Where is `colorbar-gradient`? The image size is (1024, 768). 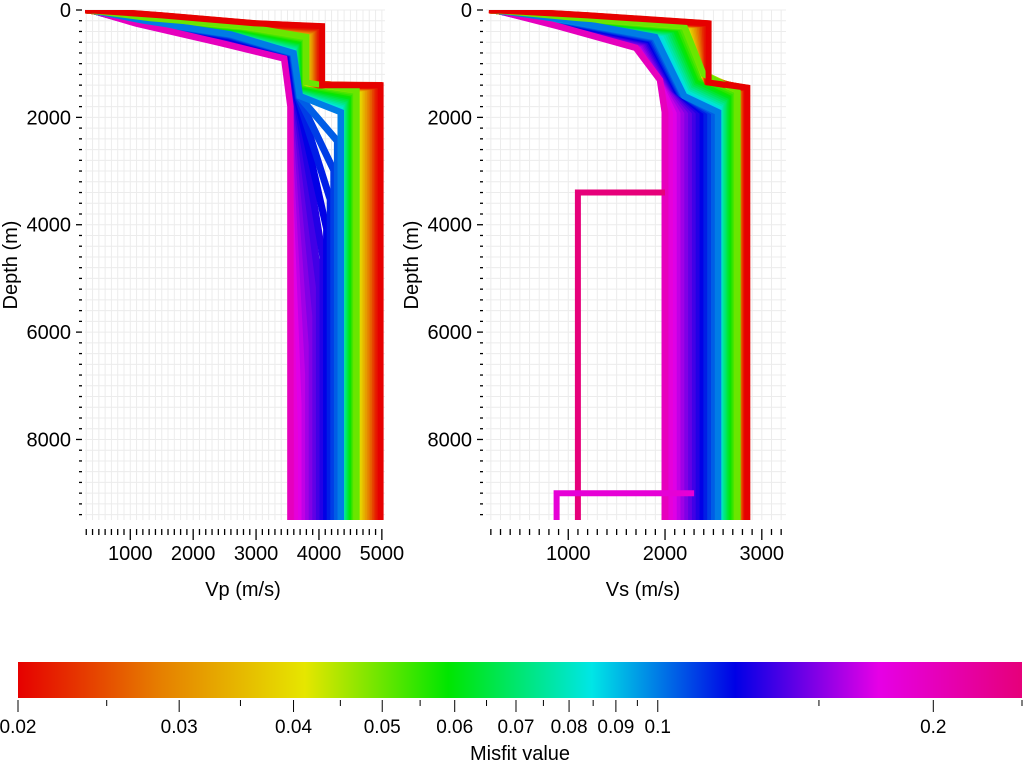 colorbar-gradient is located at coordinates (520, 680).